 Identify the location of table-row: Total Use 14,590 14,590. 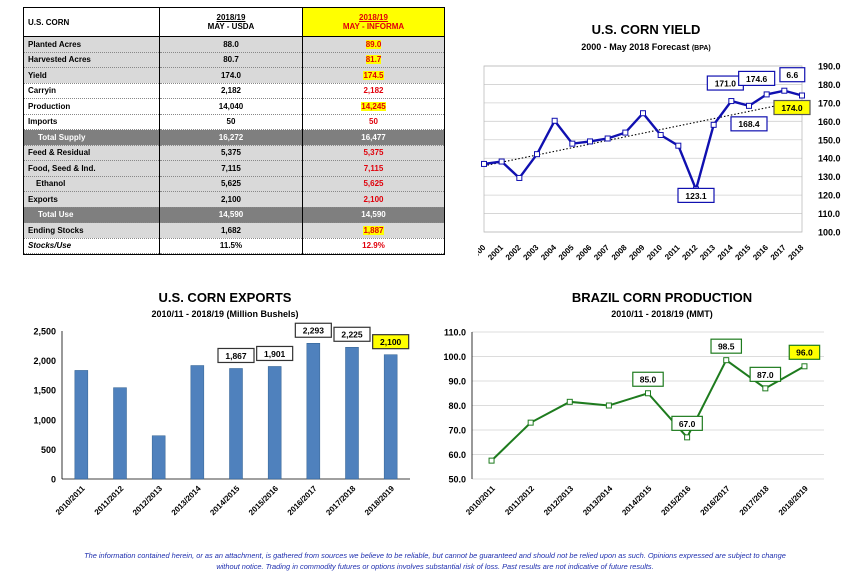
(234, 215).